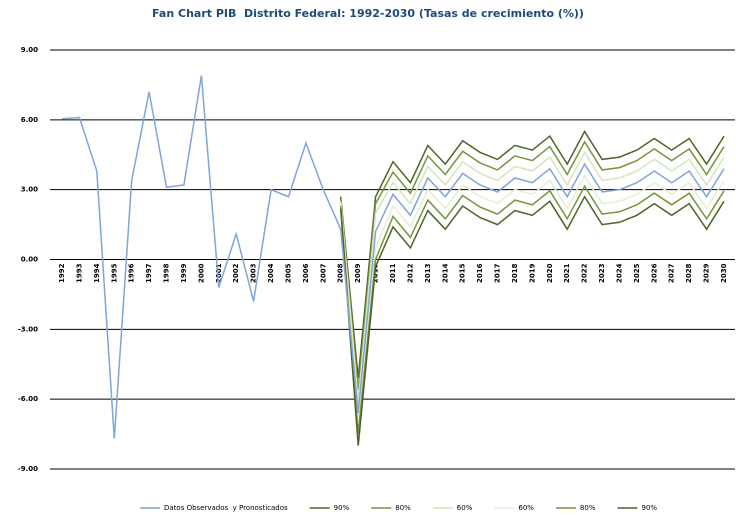 The image size is (736, 516). What do you see at coordinates (428, 273) in the screenshot?
I see `x-tick-label: 2013` at bounding box center [428, 273].